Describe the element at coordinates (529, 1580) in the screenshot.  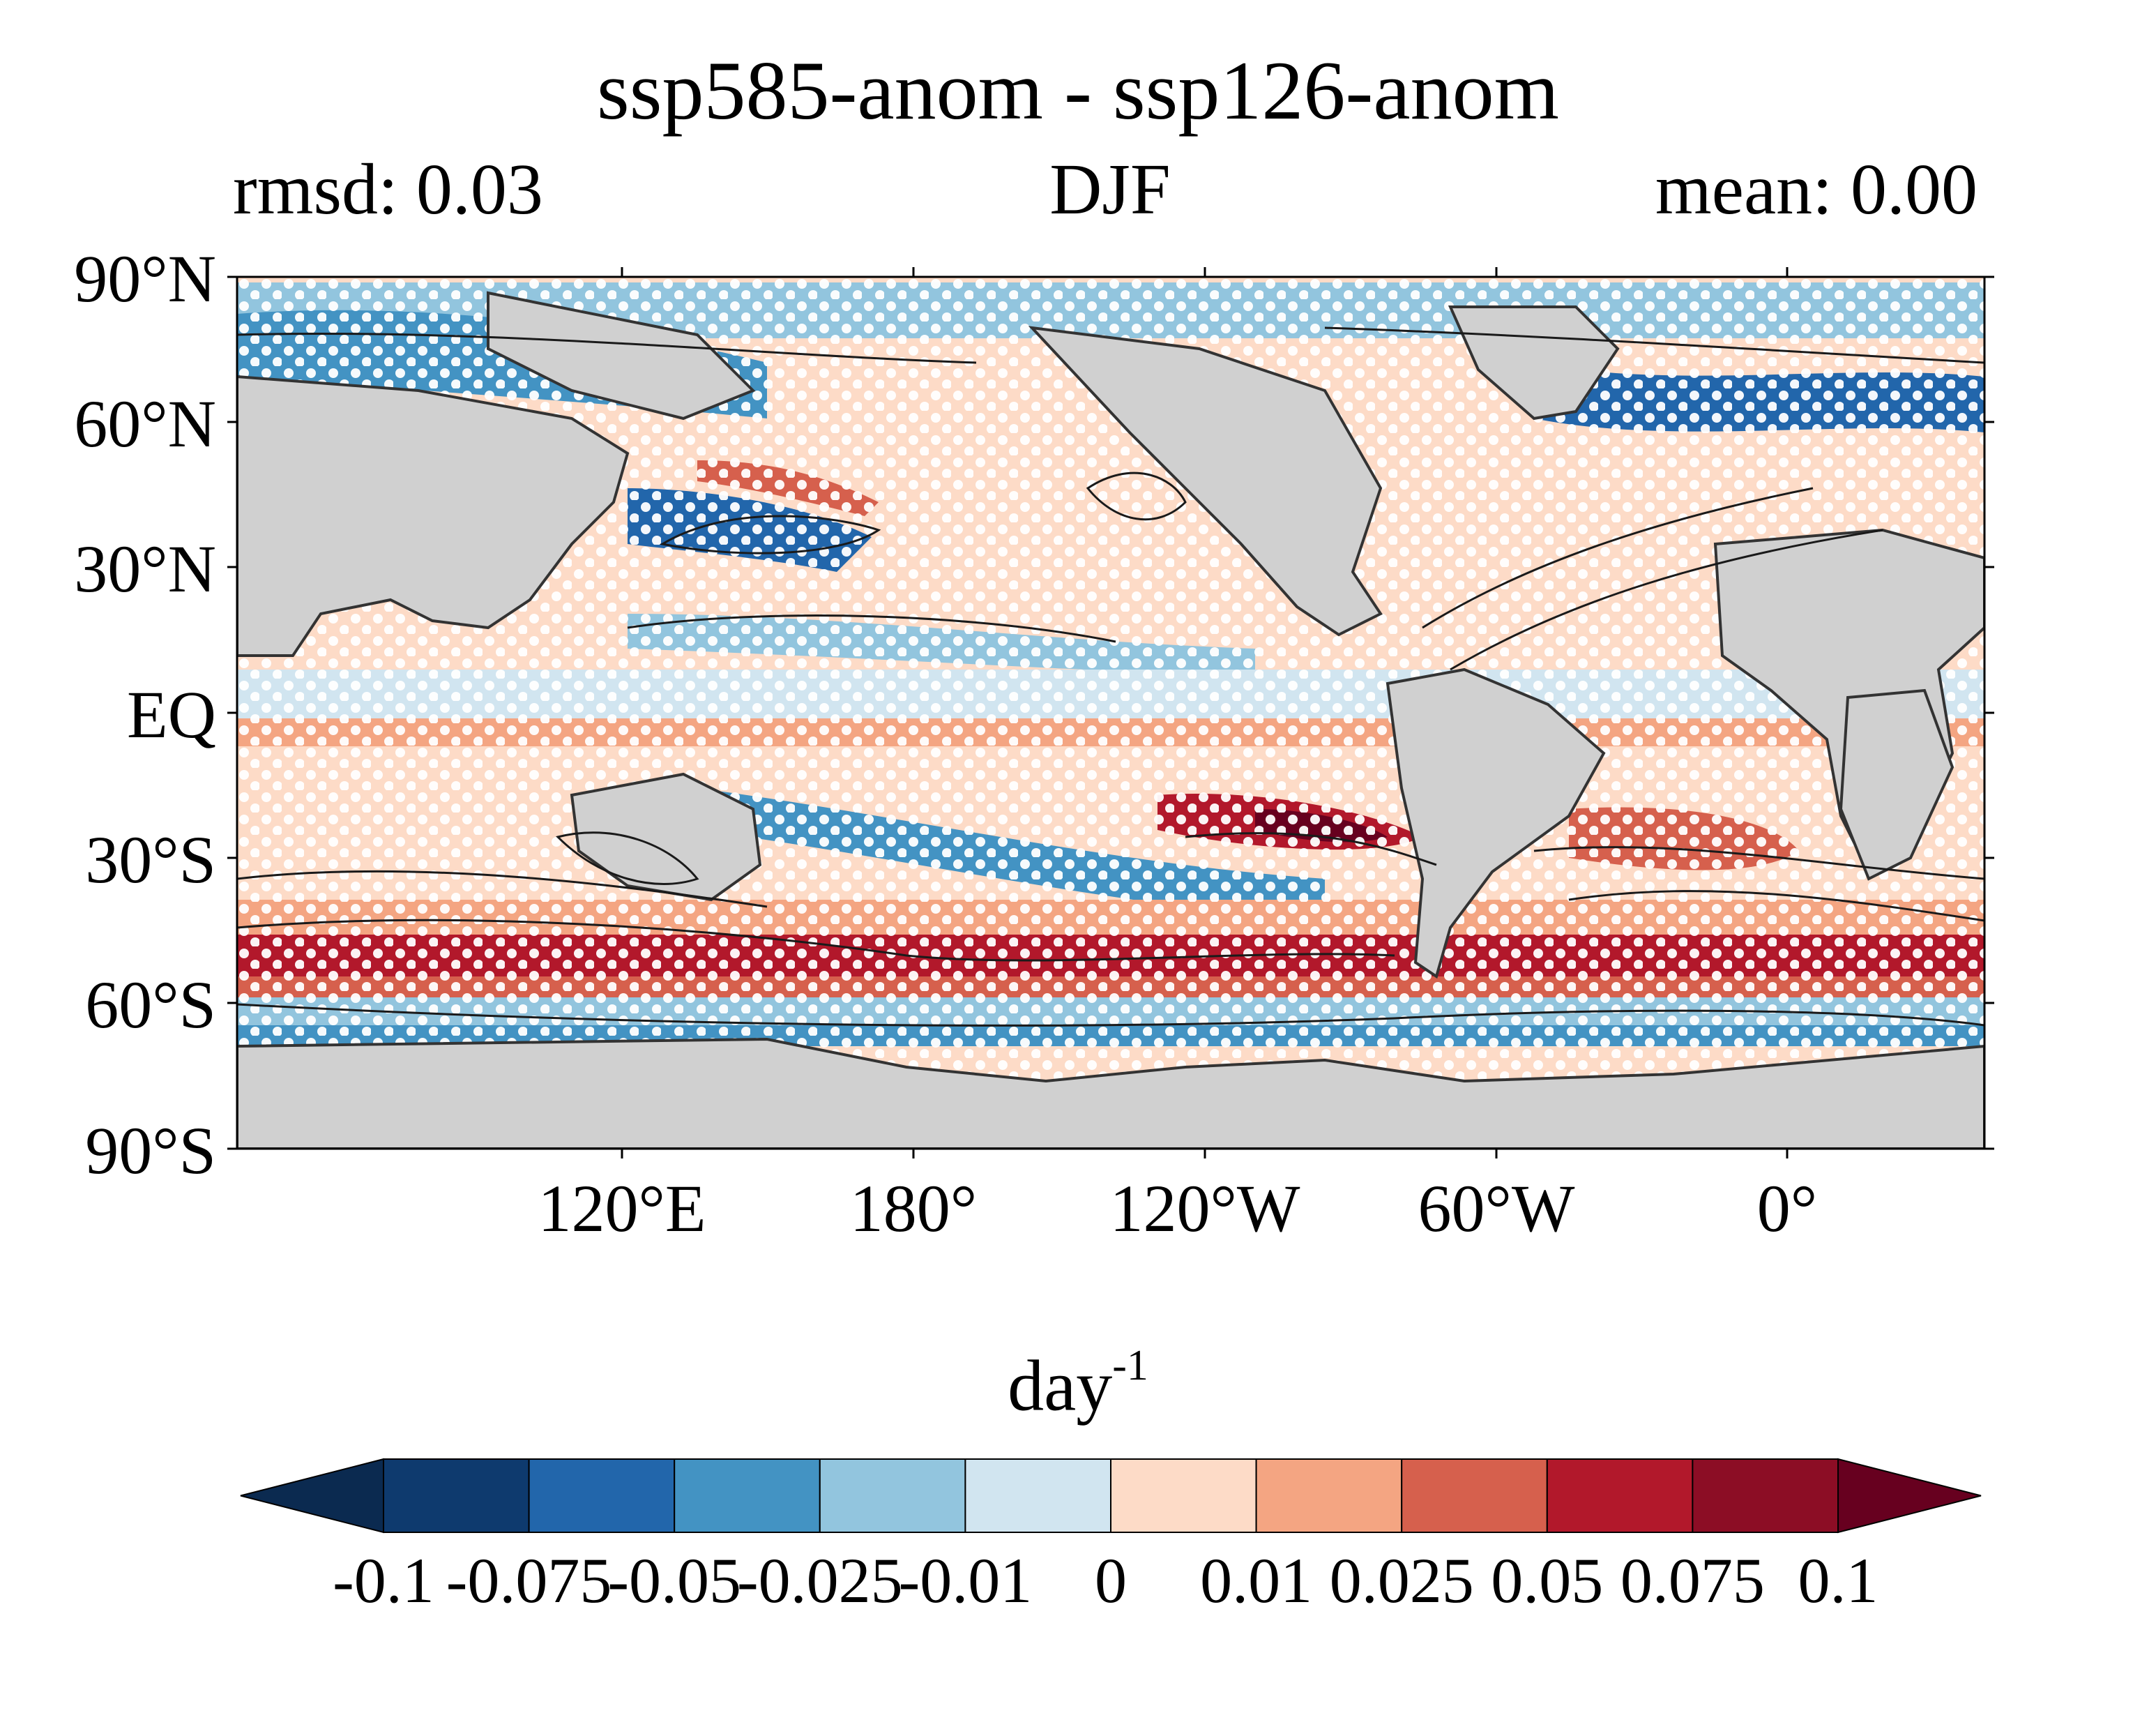
I see `colorbar-tick-label: -0.075` at that location.